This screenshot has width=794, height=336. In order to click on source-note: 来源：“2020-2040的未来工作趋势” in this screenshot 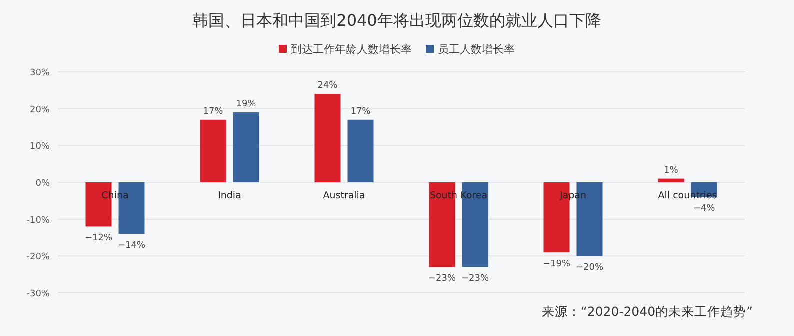, I will do `click(647, 311)`.